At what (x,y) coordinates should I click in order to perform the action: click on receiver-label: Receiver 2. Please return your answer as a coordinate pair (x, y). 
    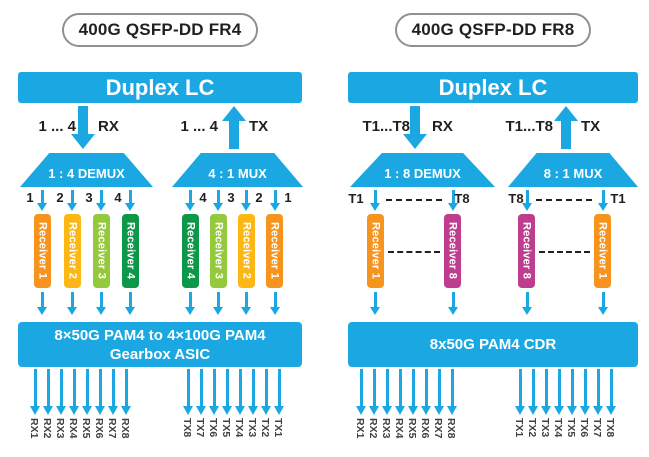
    Looking at the image, I should click on (246, 251).